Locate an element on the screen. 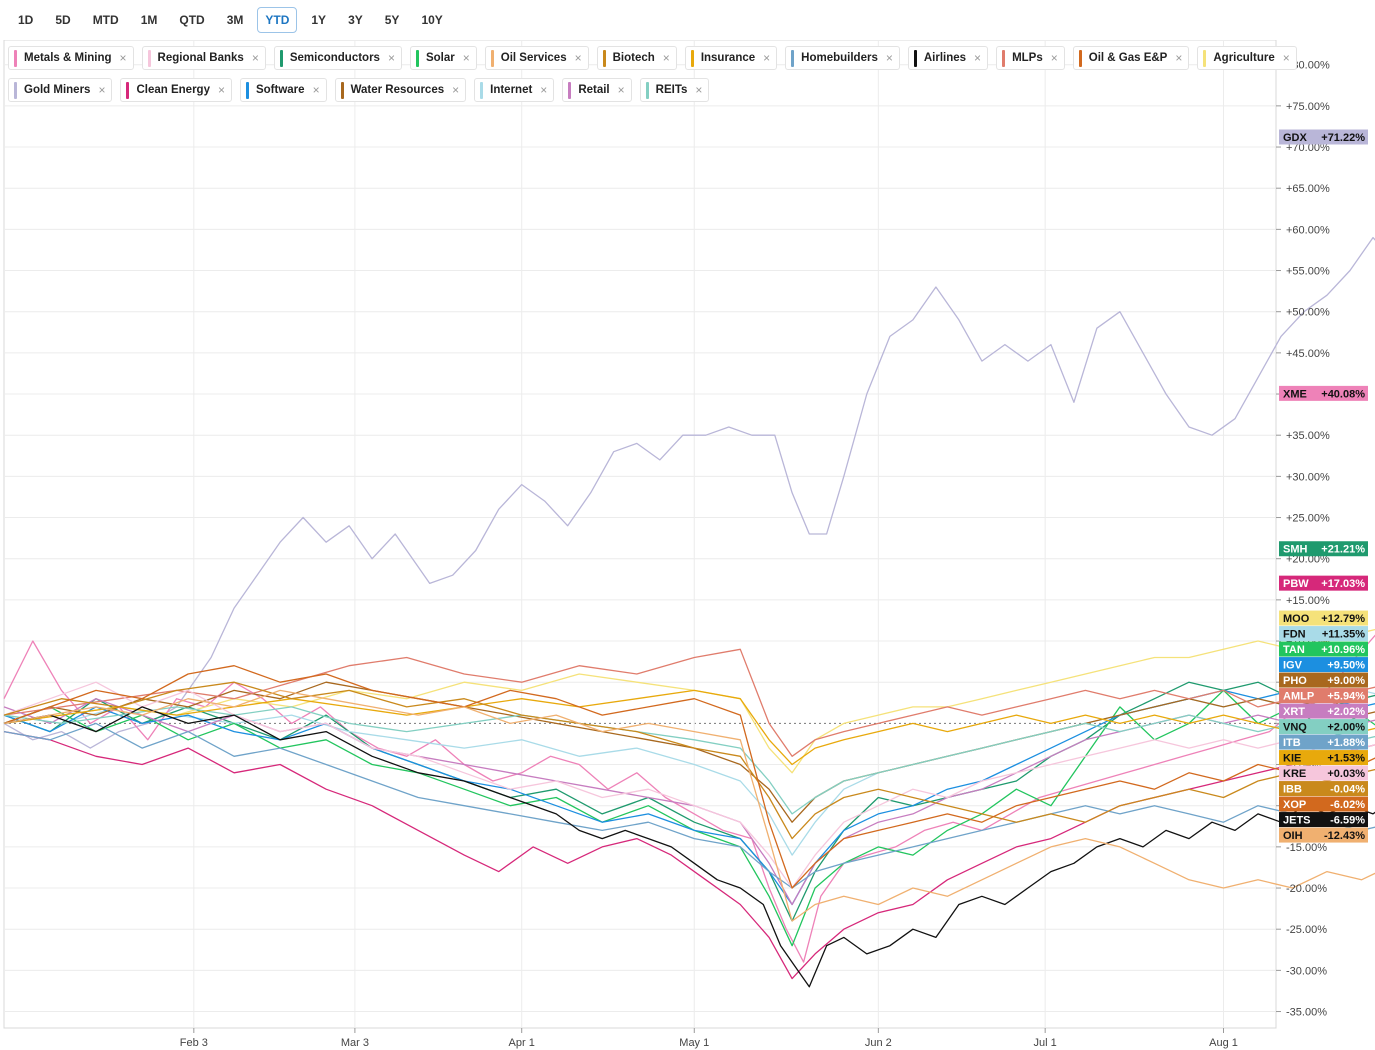 Image resolution: width=1375 pixels, height=1050 pixels. y-tick-label: -35.00% is located at coordinates (1306, 1013).